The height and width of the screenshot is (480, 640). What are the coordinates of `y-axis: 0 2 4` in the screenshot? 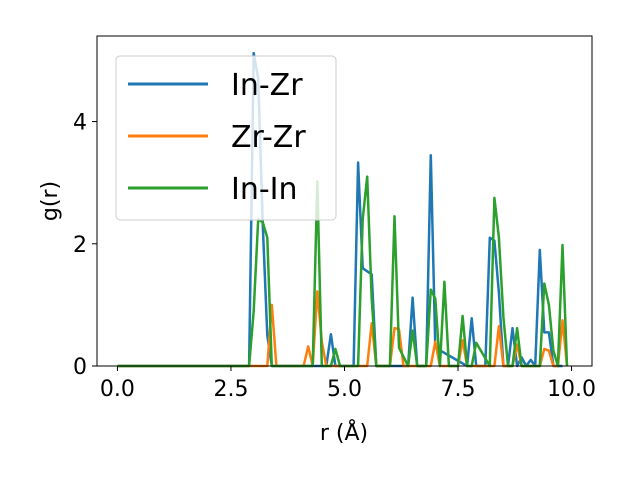 It's located at (85, 245).